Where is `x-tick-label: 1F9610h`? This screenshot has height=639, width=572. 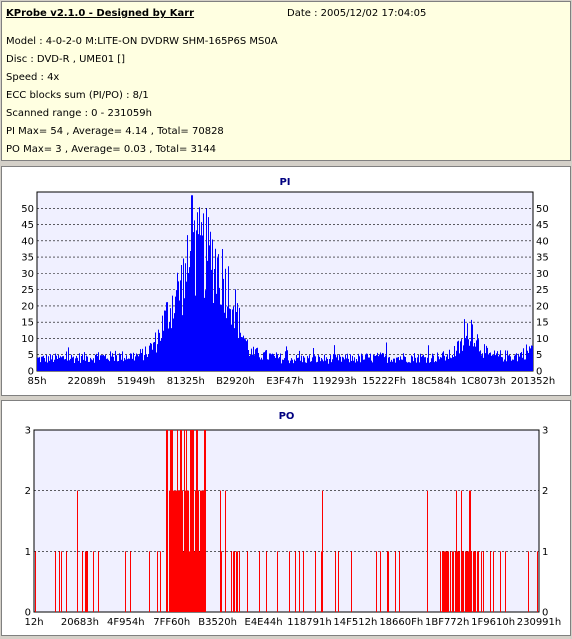
x-tick-label: 1F9610h is located at coordinates (493, 622).